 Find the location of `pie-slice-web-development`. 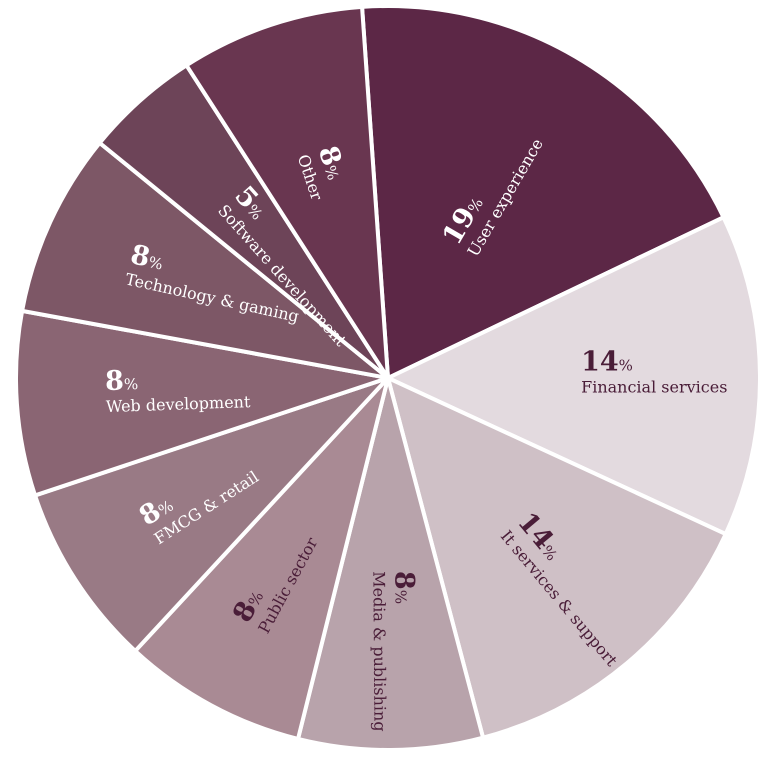

pie-slice-web-development is located at coordinates (202, 403).